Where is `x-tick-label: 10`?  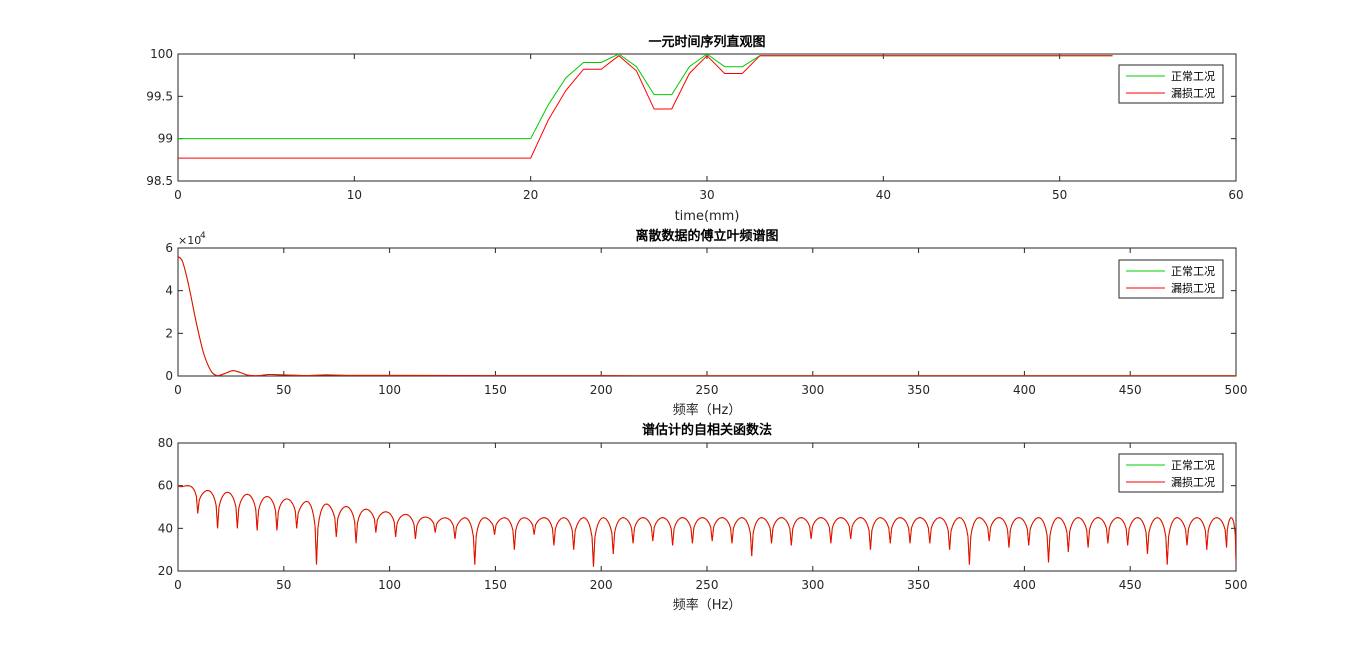 x-tick-label: 10 is located at coordinates (354, 195).